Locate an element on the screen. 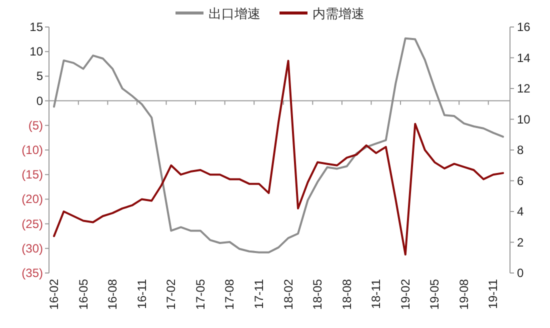  x-tick-label: 16-05 is located at coordinates (83, 294).